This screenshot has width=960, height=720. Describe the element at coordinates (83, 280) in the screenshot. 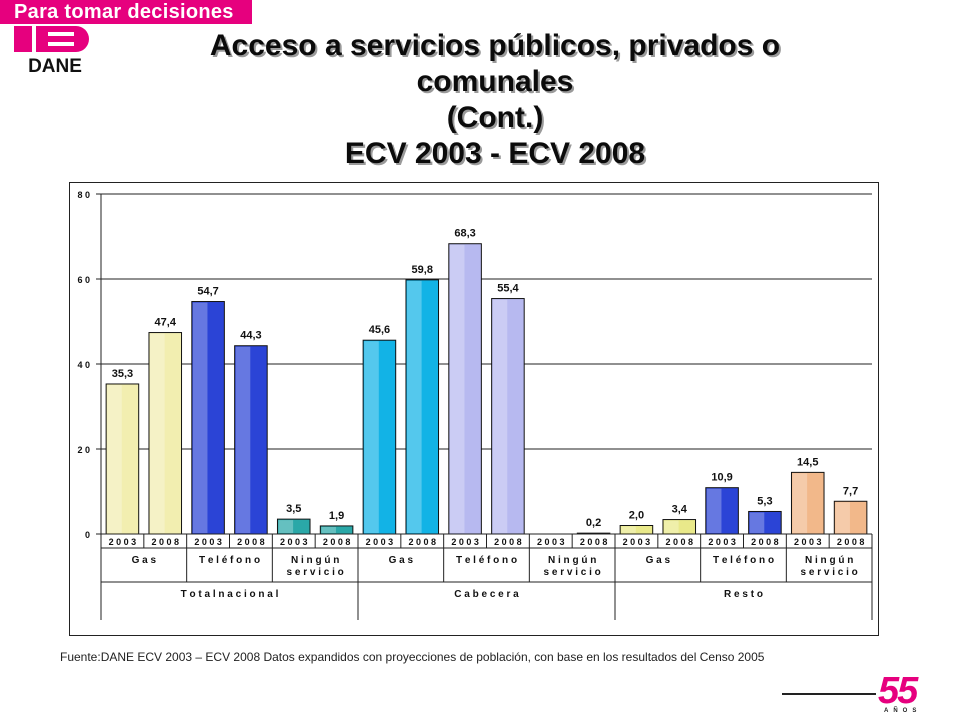

I see `y-tick-label: 6 0` at that location.